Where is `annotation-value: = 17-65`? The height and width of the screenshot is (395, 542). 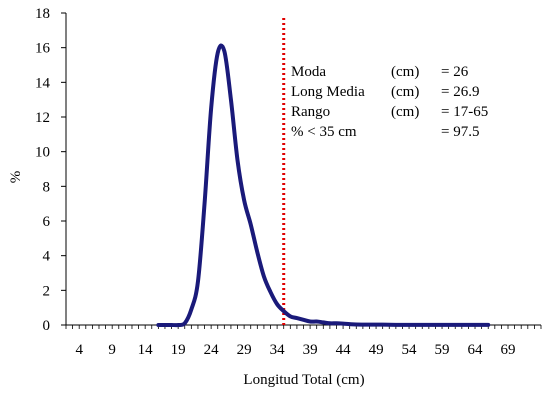 annotation-value: = 17-65 is located at coordinates (464, 112).